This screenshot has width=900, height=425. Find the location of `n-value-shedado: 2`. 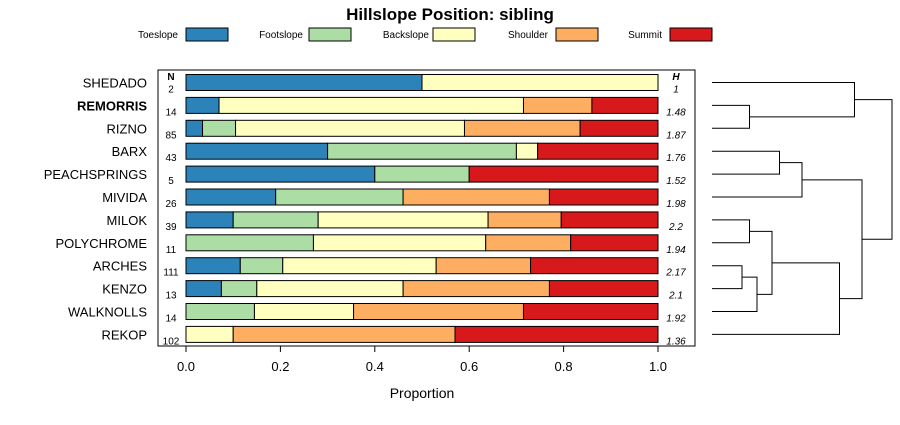

n-value-shedado: 2 is located at coordinates (171, 90).